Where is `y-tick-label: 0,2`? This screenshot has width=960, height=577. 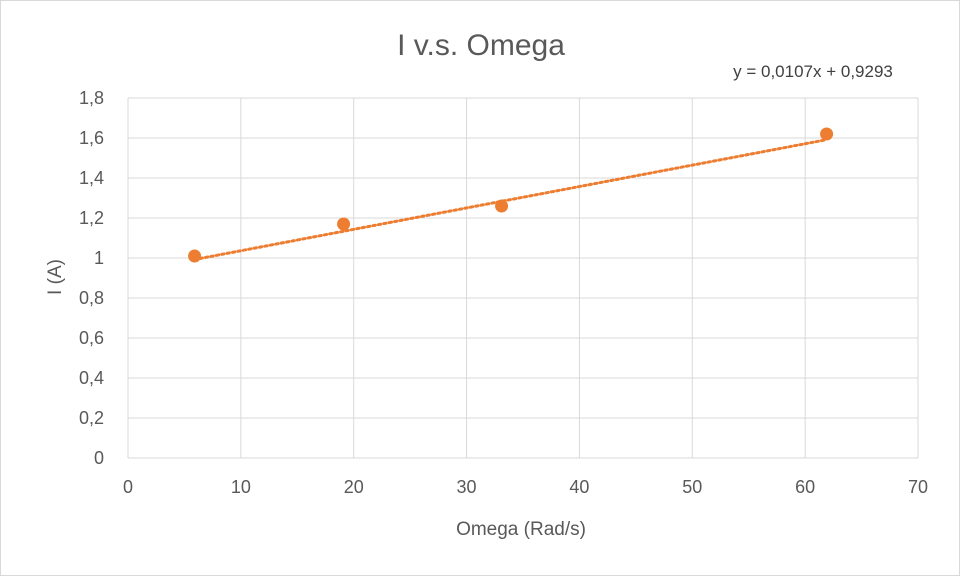
y-tick-label: 0,2 is located at coordinates (91, 418).